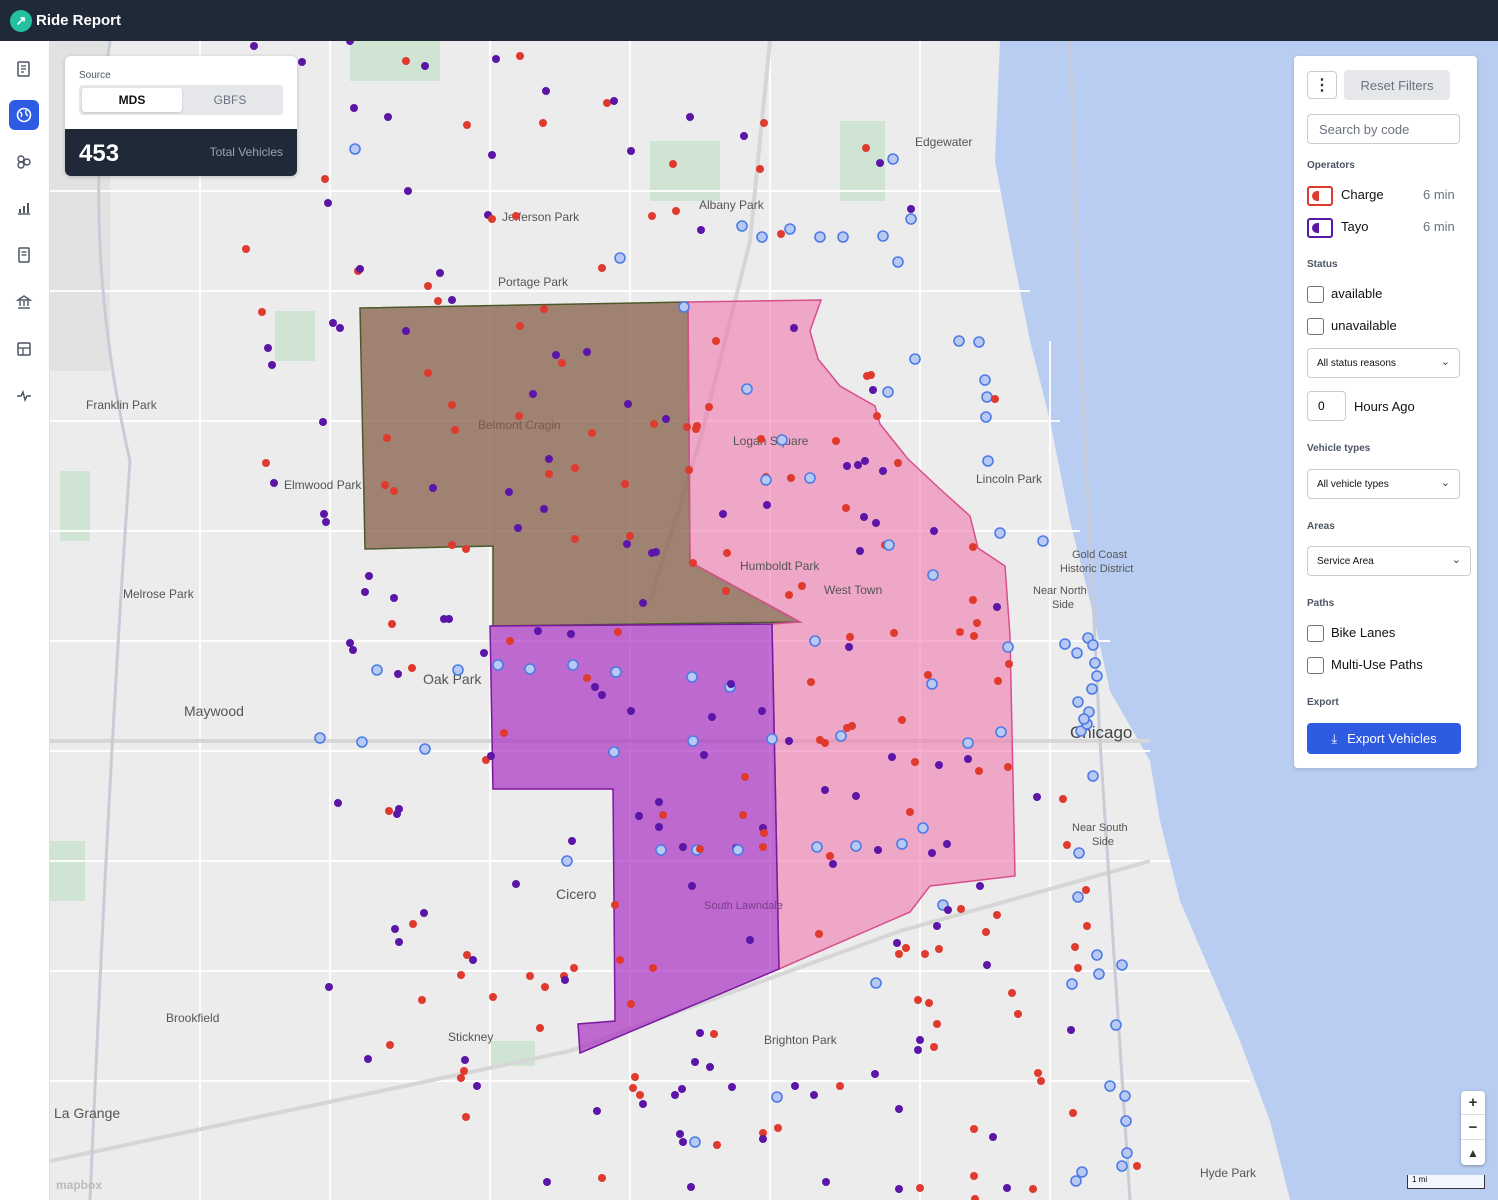  Describe the element at coordinates (1473, 1153) in the screenshot. I see `compass-north-icon: ▲` at that location.